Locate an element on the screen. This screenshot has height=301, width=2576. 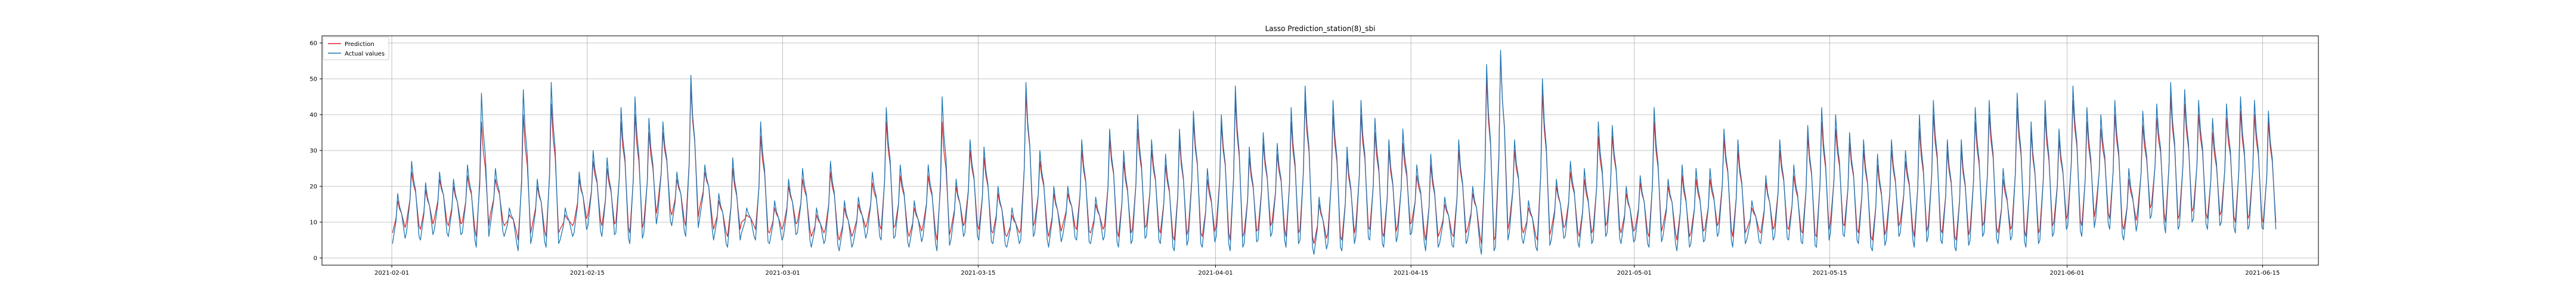
x-tick-label: 2021-06-15 is located at coordinates (2262, 273).